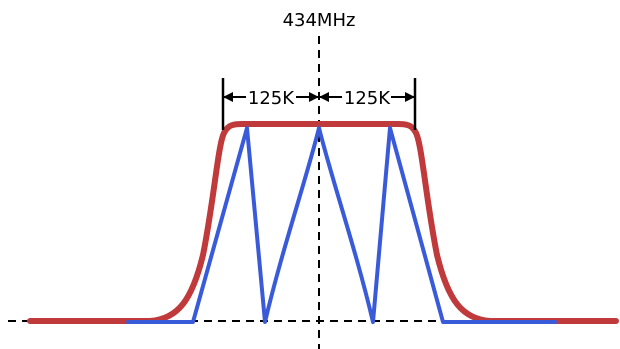 This screenshot has height=349, width=620. Describe the element at coordinates (319, 20) in the screenshot. I see `center-frequency-label: 434MHz` at that location.